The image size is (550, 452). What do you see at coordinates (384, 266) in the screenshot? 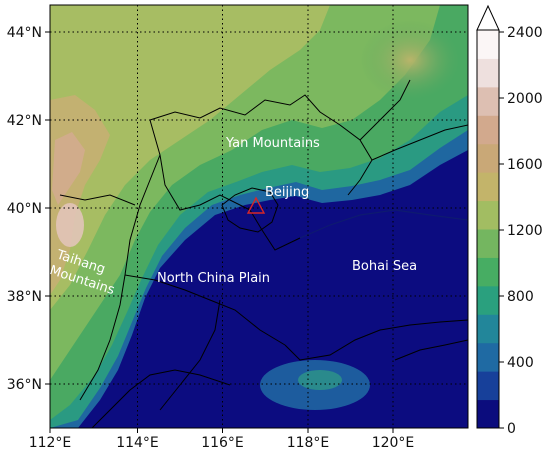
I see `label-bohai-sea: Bohai Sea` at bounding box center [384, 266].